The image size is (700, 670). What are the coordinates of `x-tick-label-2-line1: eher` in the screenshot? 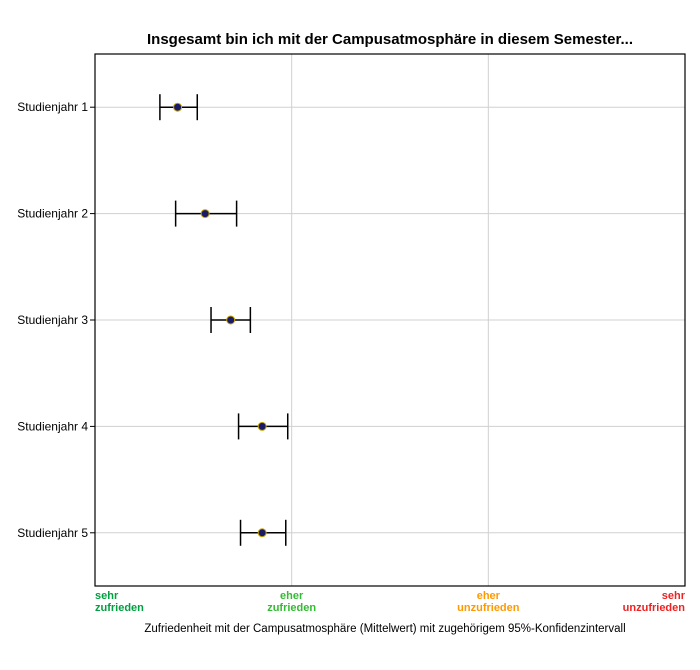 It's located at (292, 596).